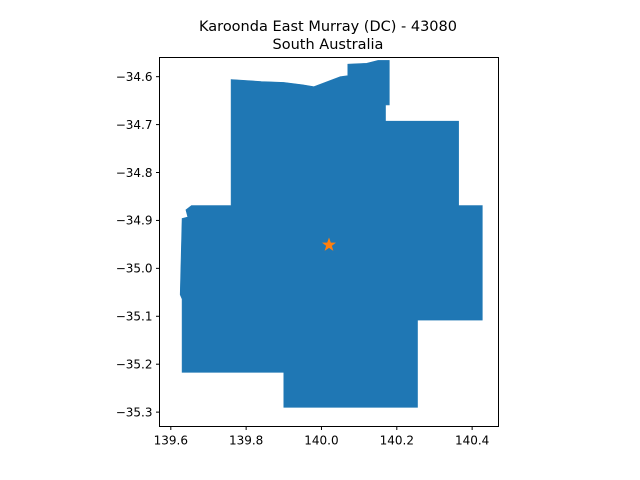  I want to click on centroid-star-marker, so click(329, 244).